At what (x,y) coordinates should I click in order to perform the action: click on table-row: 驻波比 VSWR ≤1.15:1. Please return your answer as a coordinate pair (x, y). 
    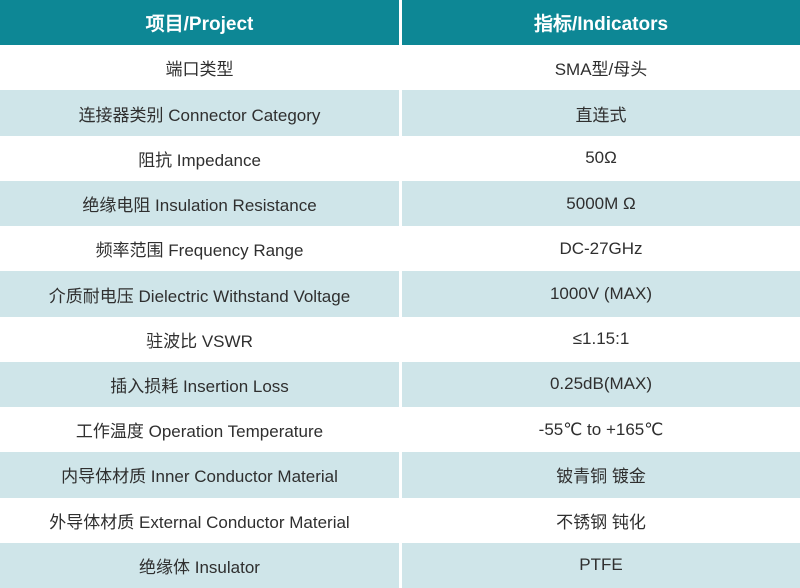
    Looking at the image, I should click on (400, 339).